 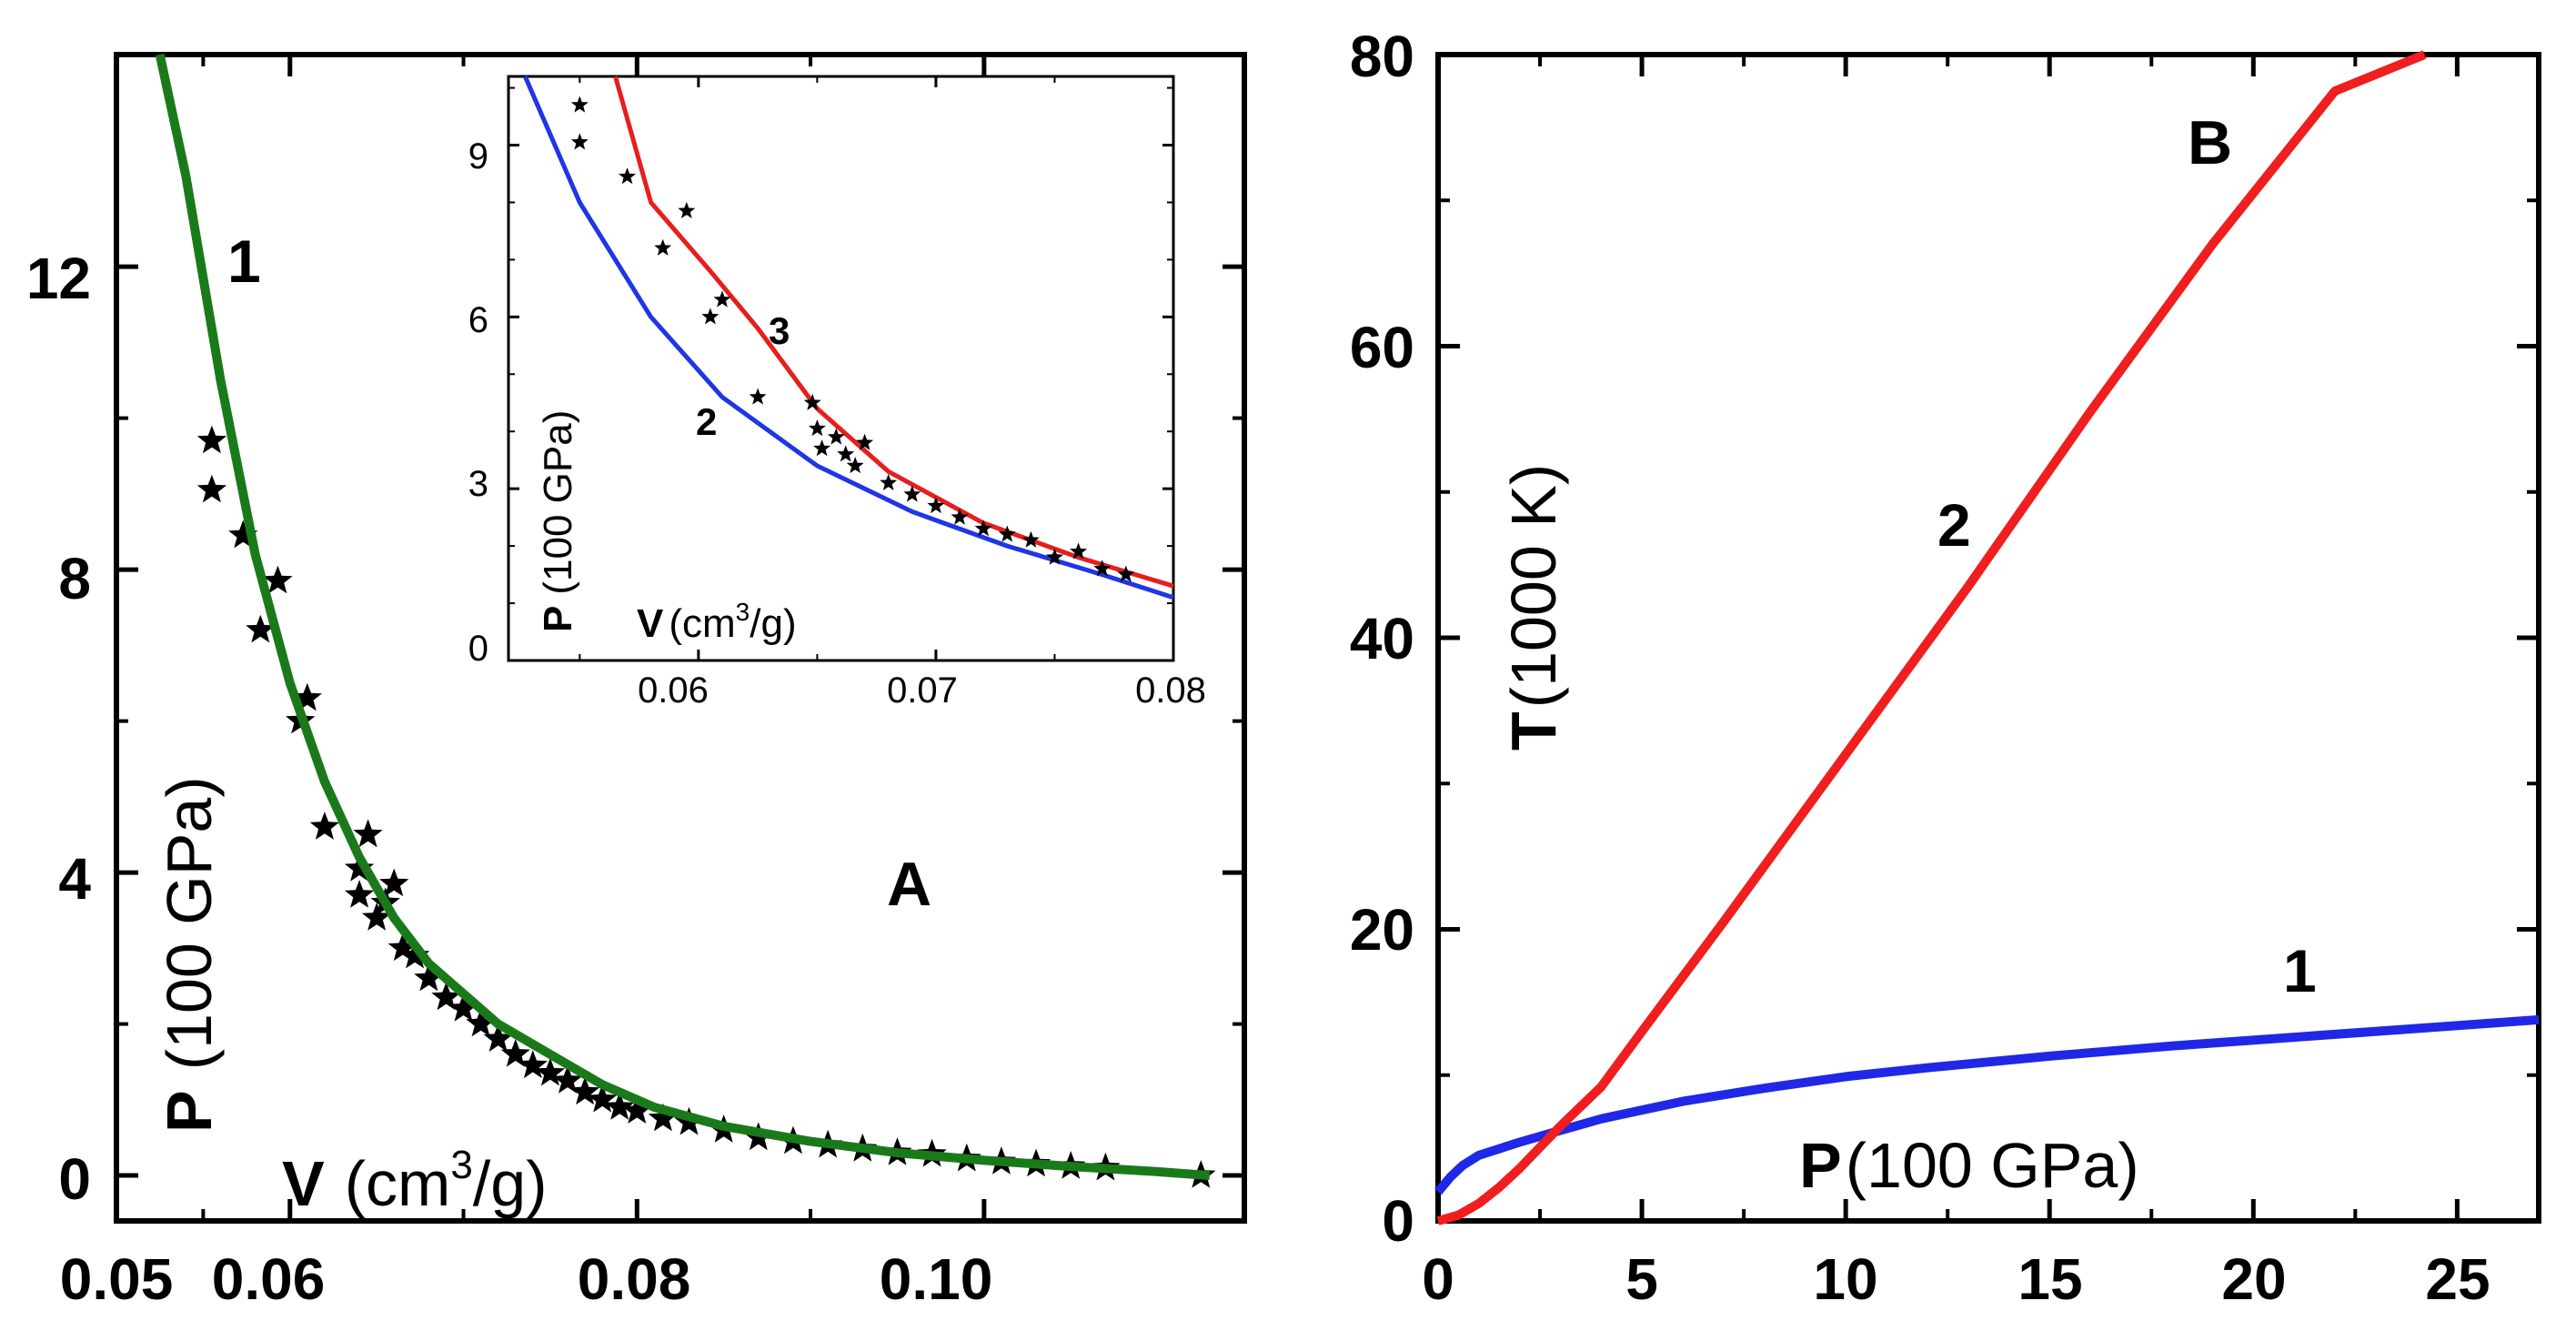 I want to click on inset-ticks, so click(x=841, y=369).